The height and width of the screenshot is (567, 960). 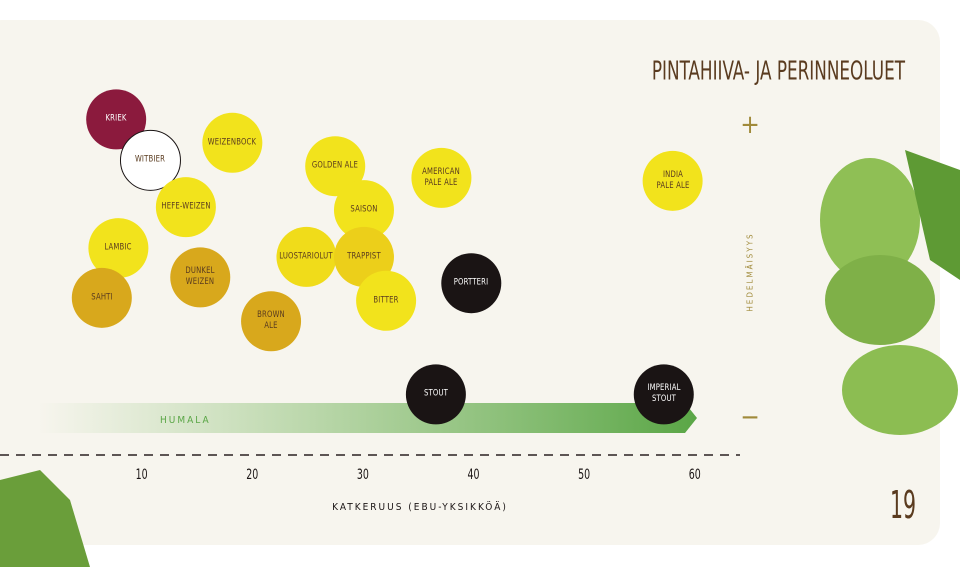 I want to click on beer-label: INDIA PALE ALE, so click(x=673, y=180).